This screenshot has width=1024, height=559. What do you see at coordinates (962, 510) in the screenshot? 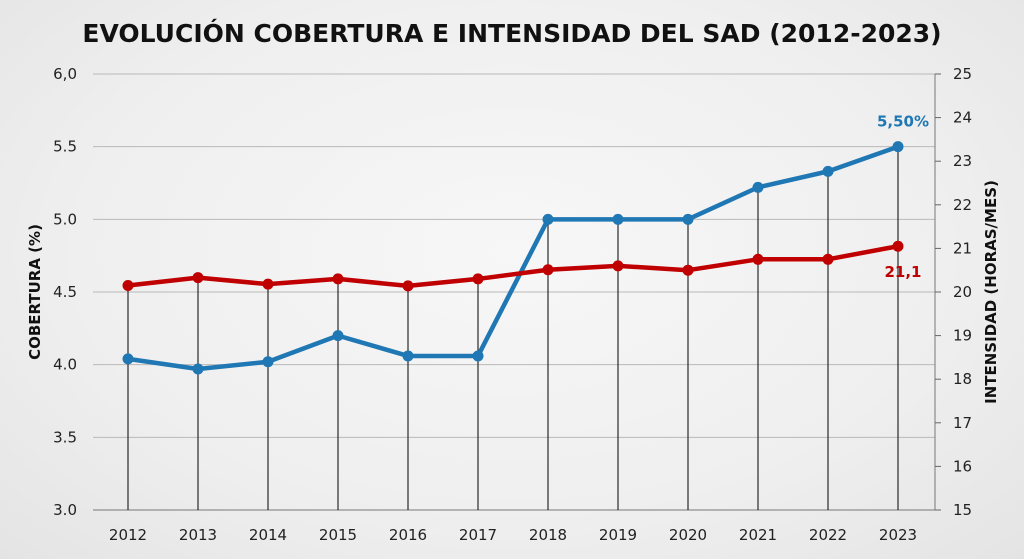
I see `y-right-tick-label: 15` at bounding box center [962, 510].